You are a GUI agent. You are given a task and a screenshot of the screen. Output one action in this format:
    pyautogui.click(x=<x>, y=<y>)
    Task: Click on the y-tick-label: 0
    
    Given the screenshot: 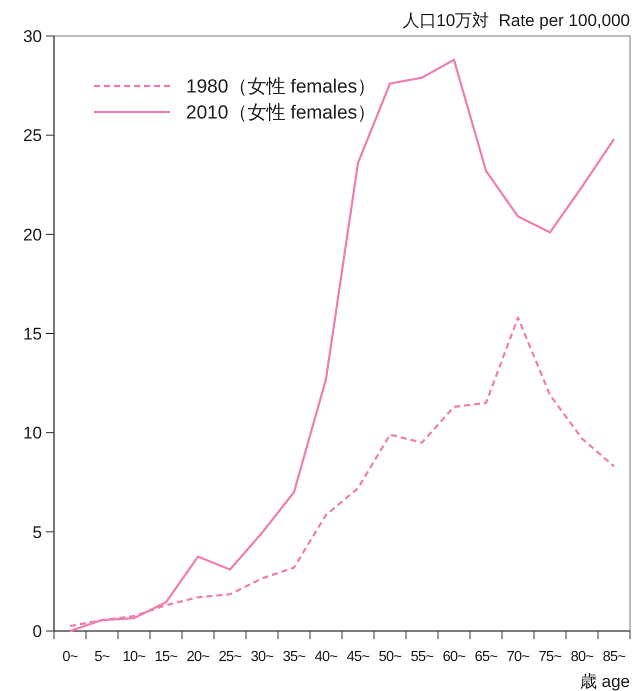 What is the action you would take?
    pyautogui.click(x=37, y=631)
    